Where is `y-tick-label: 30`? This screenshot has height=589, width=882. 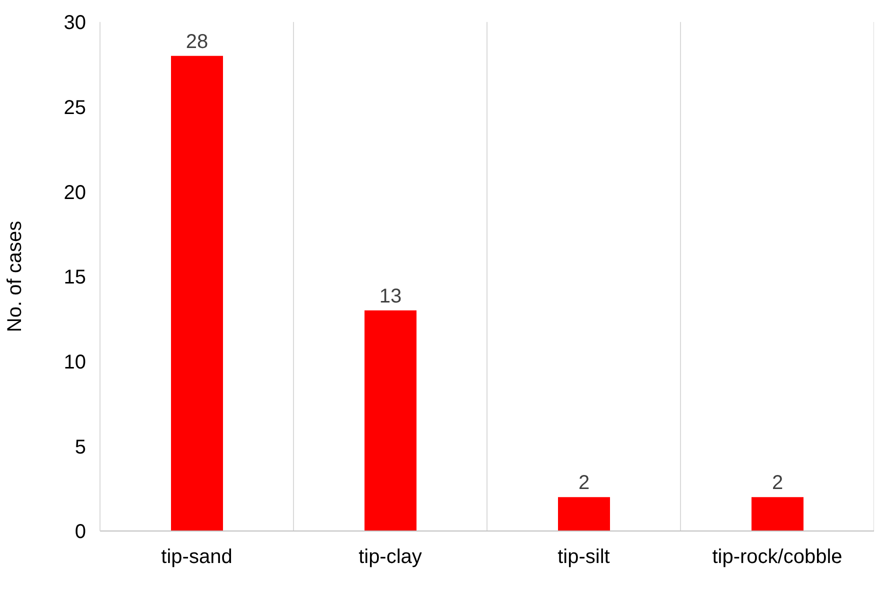 y-tick-label: 30 is located at coordinates (75, 23).